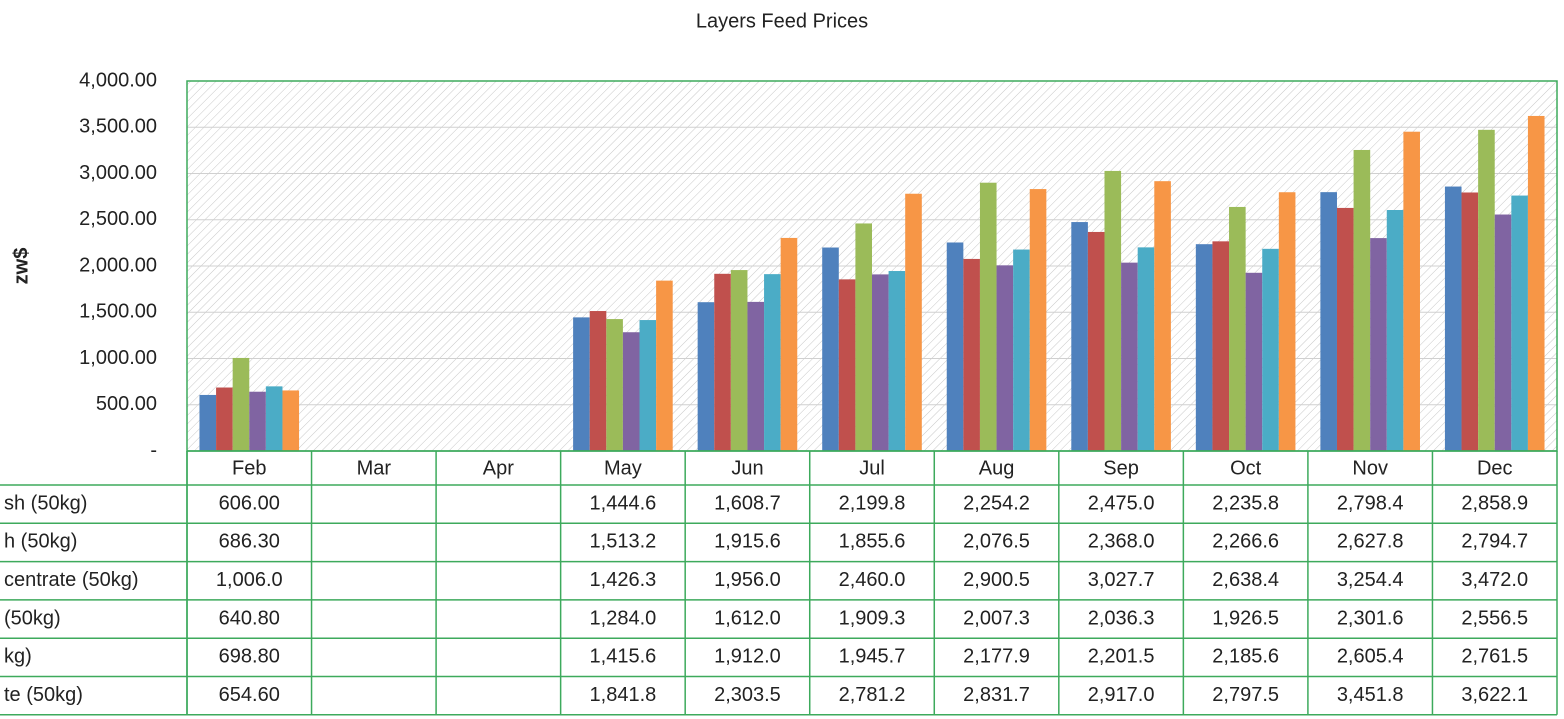 The width and height of the screenshot is (1564, 719). What do you see at coordinates (1121, 468) in the screenshot?
I see `x-tick-label: Sep` at bounding box center [1121, 468].